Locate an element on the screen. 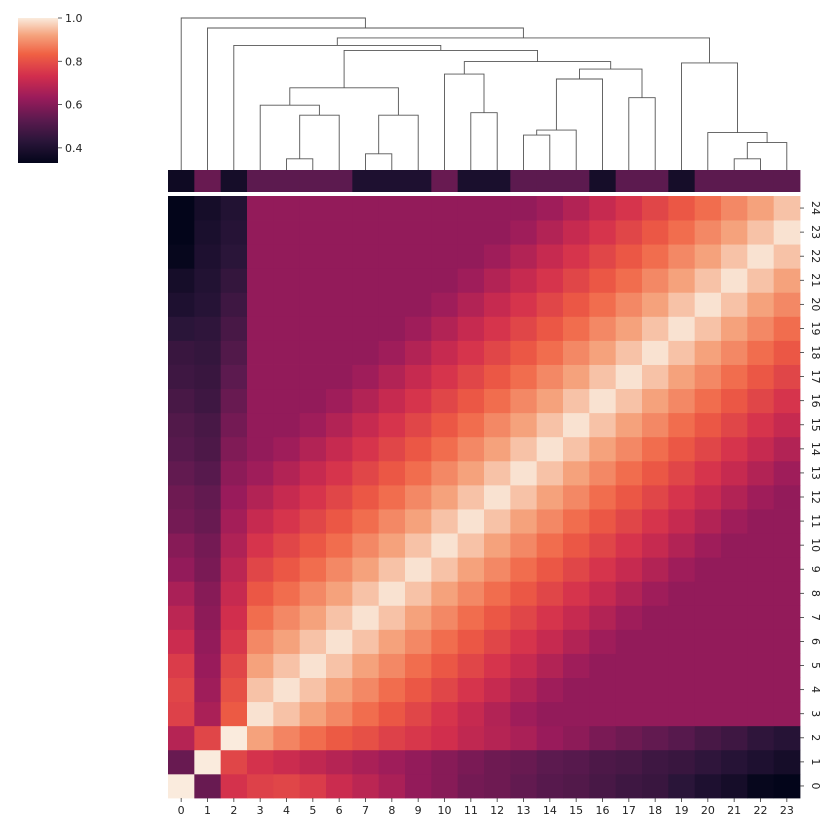 Image resolution: width=830 pixels, height=830 pixels. x-tick-label: 7 is located at coordinates (365, 810).